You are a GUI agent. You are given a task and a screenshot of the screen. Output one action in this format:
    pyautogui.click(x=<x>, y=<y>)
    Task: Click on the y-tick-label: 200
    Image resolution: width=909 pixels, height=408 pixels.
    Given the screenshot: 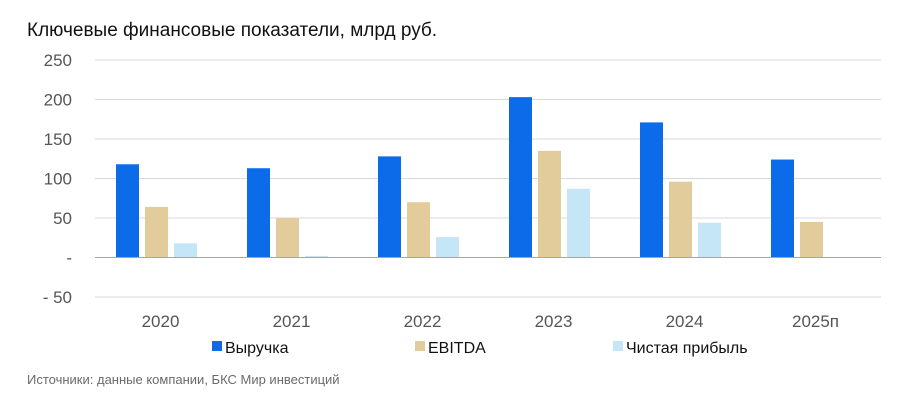 What is the action you would take?
    pyautogui.click(x=58, y=100)
    